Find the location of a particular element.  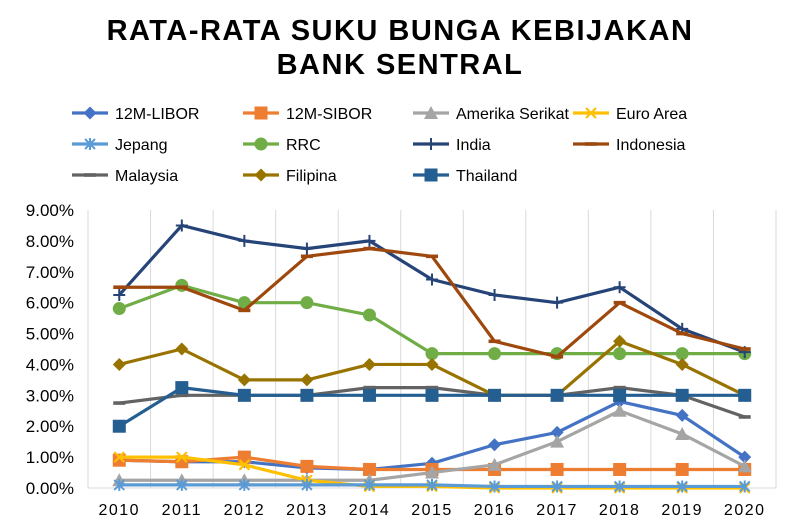

y-tick-label: 8.00% is located at coordinates (50, 241).